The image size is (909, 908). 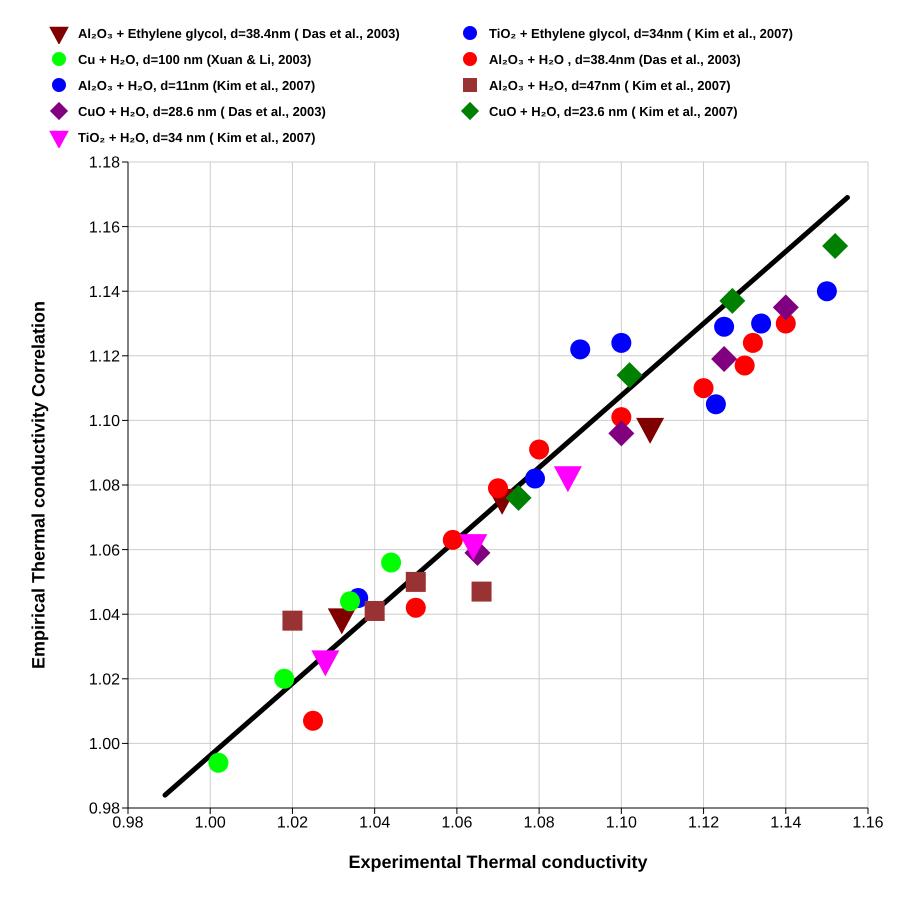 What do you see at coordinates (539, 823) in the screenshot?
I see `x-tick-label: 1.08` at bounding box center [539, 823].